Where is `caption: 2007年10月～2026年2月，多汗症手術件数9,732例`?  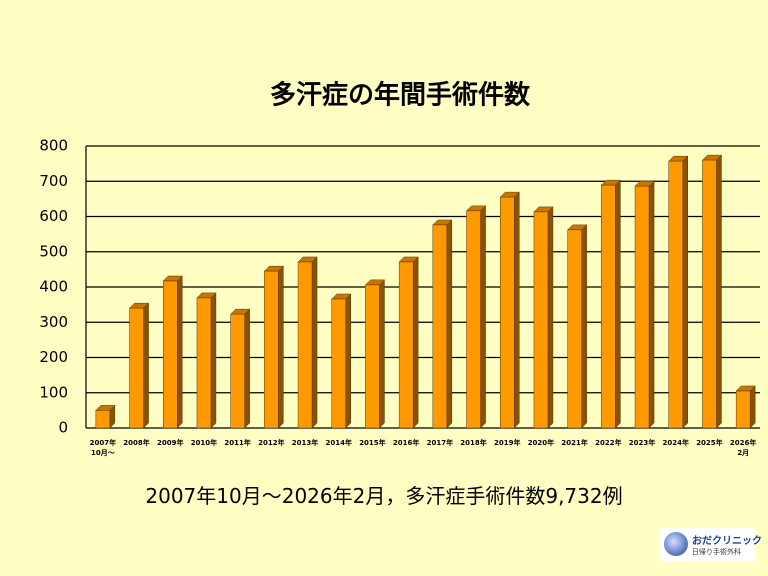 caption: 2007年10月～2026年2月，多汗症手術件数9,732例 is located at coordinates (384, 496).